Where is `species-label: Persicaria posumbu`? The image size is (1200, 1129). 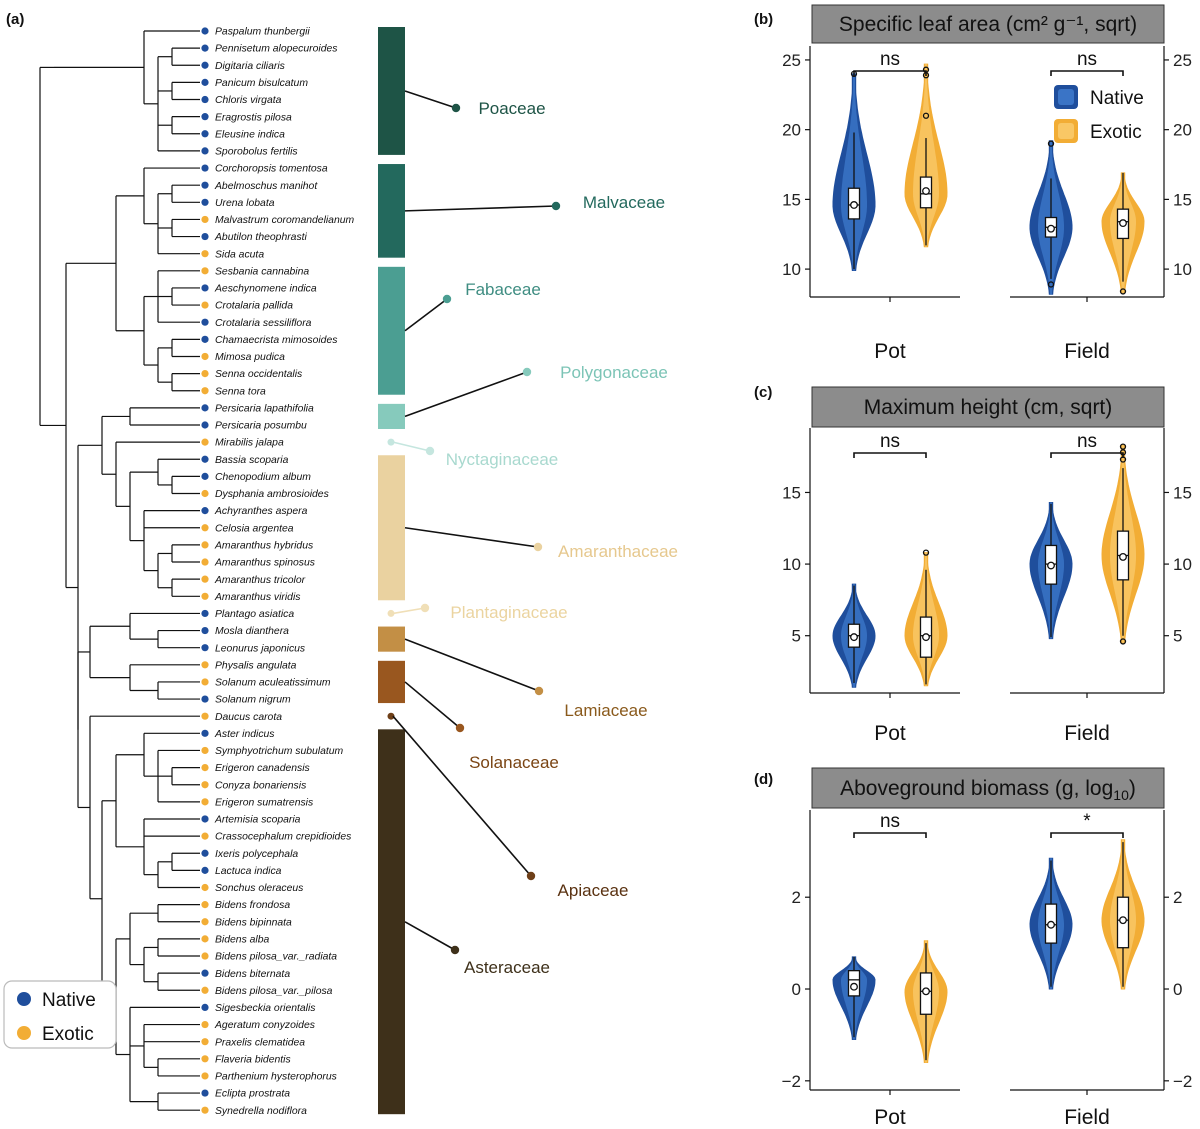 species-label: Persicaria posumbu is located at coordinates (261, 426).